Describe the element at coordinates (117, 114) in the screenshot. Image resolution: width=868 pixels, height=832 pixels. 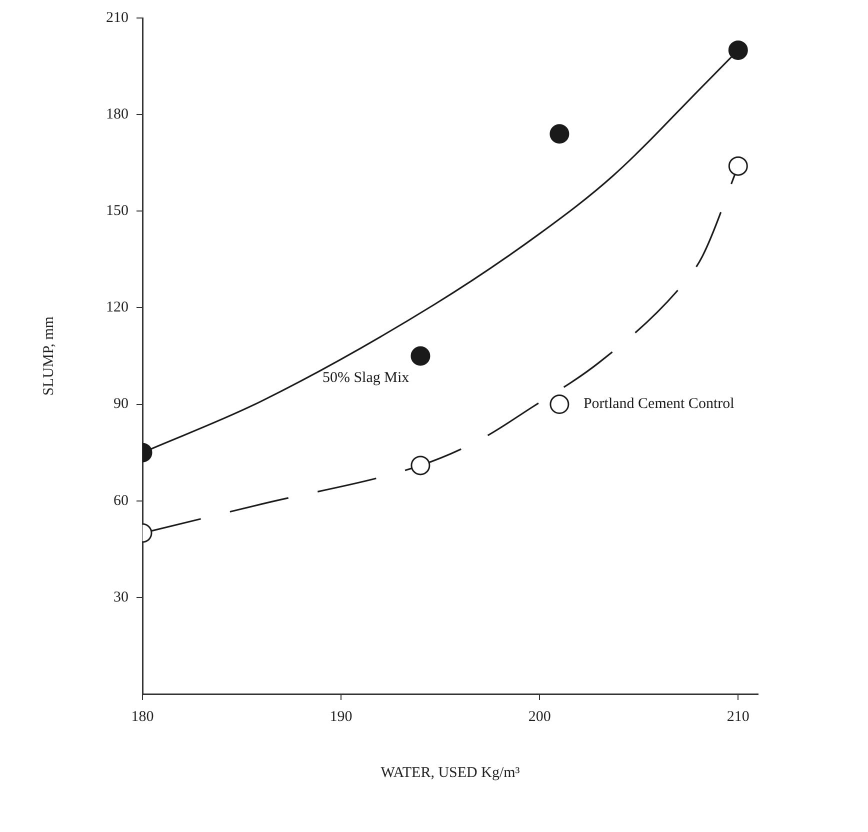
I see `y-tick-label: 180` at that location.